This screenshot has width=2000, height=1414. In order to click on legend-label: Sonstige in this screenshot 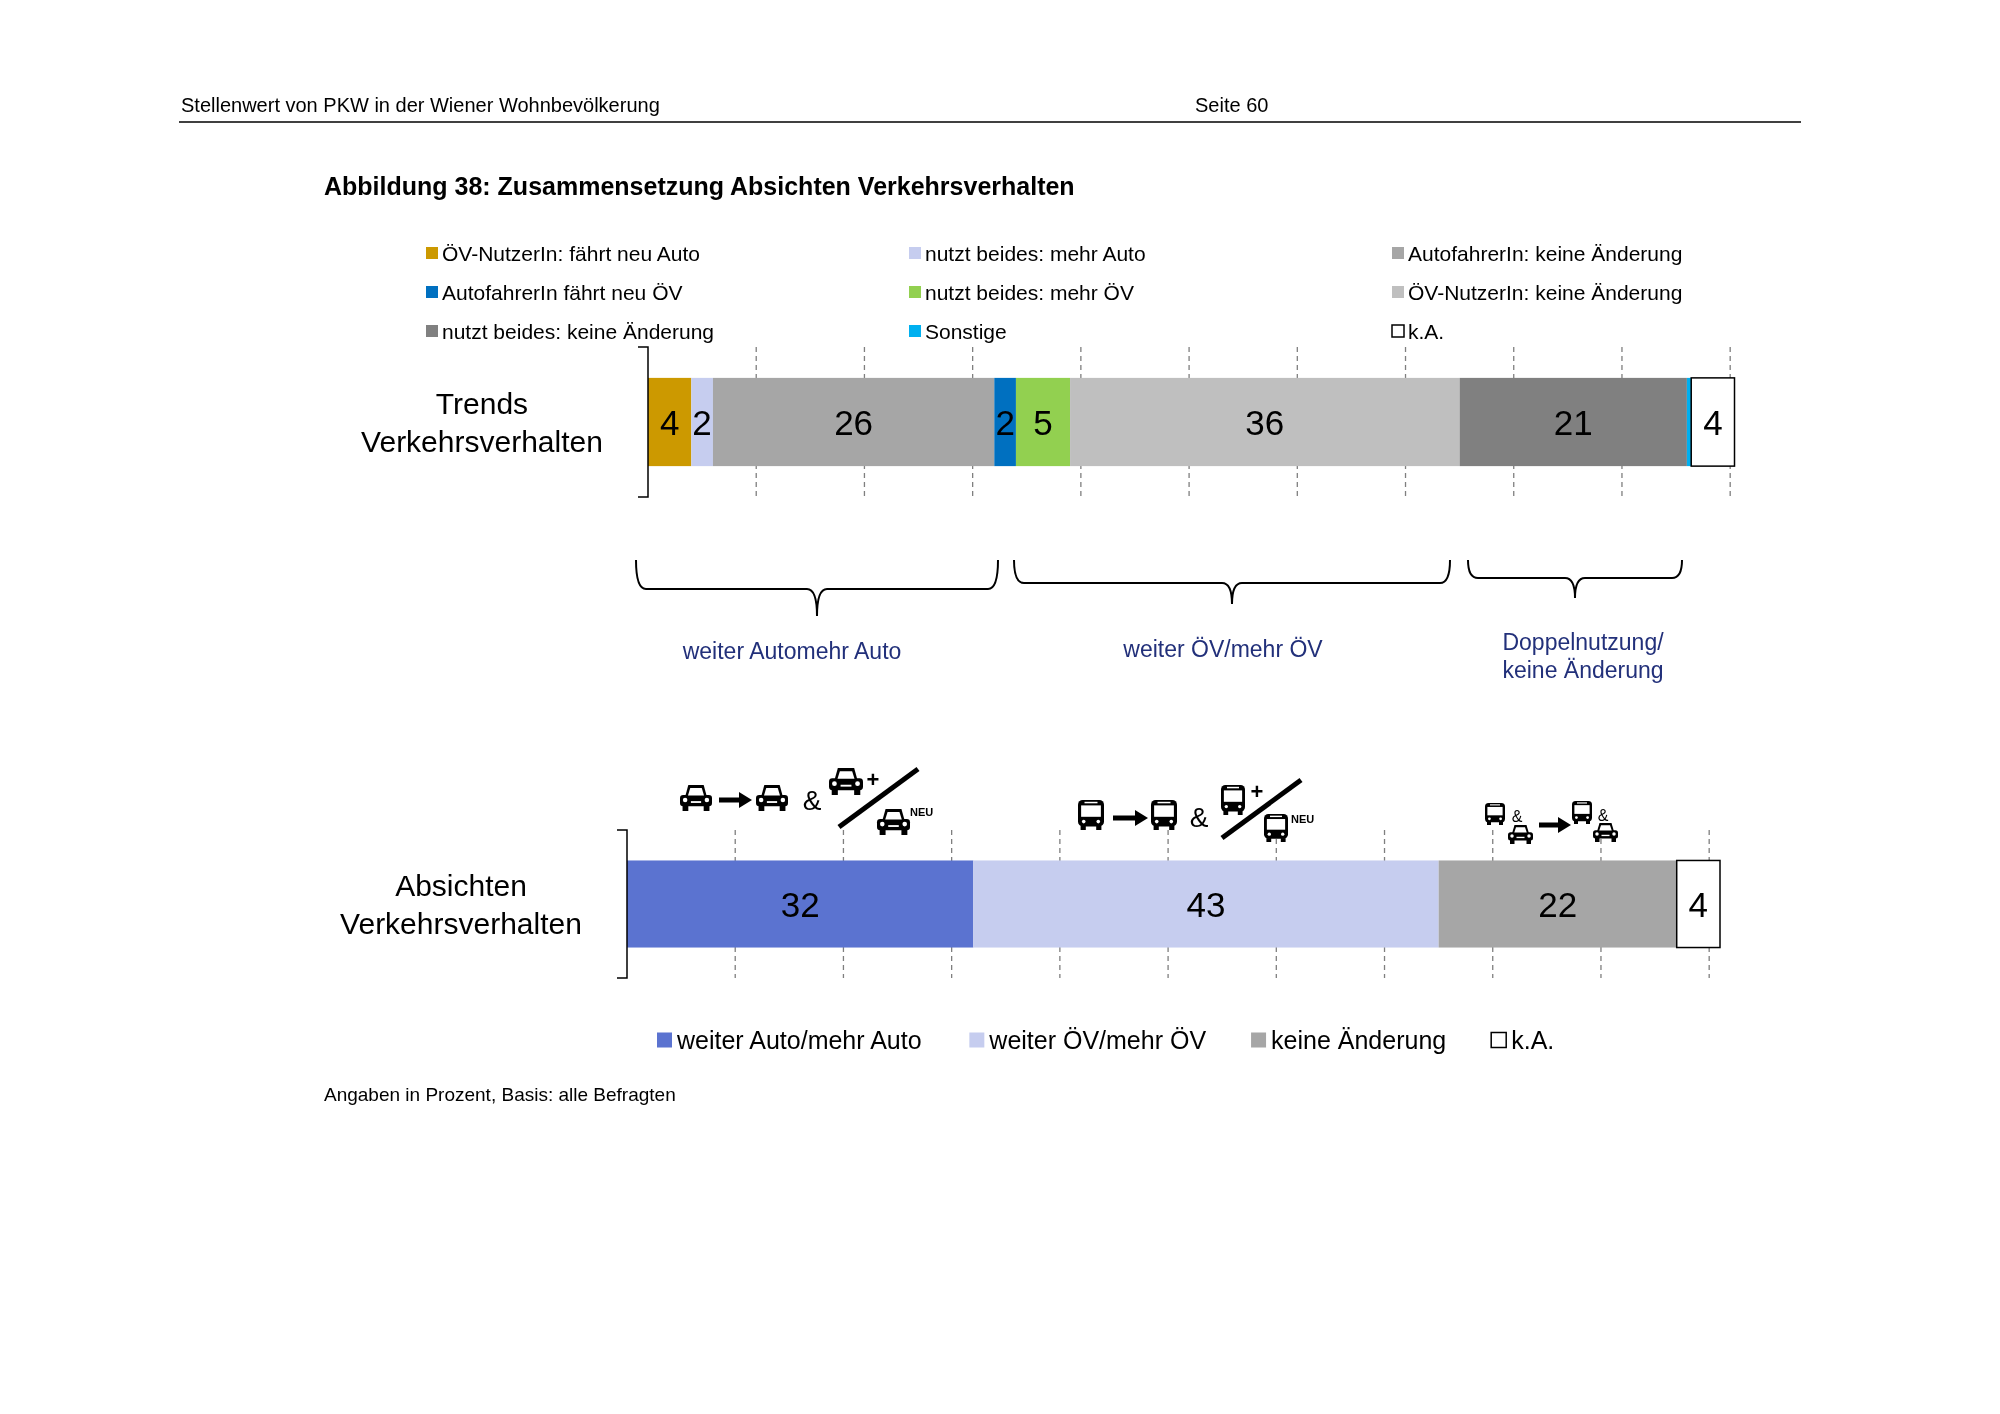, I will do `click(966, 331)`.